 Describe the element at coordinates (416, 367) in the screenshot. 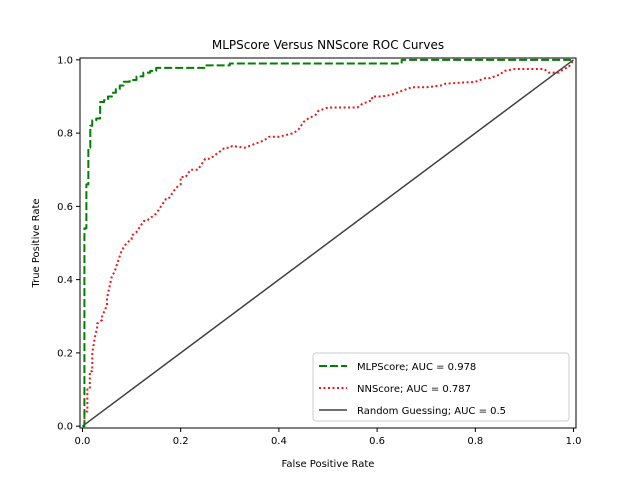

I see `legend-label-0: MLPScore; AUC = 0.978` at that location.